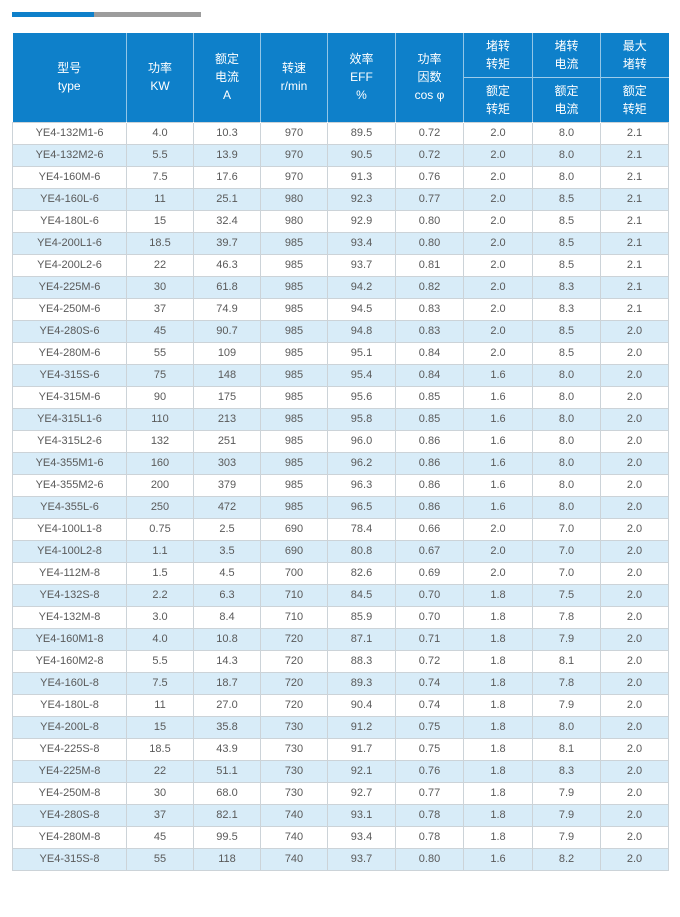 The image size is (680, 917). Describe the element at coordinates (361, 133) in the screenshot. I see `value-cell: 89.5` at that location.